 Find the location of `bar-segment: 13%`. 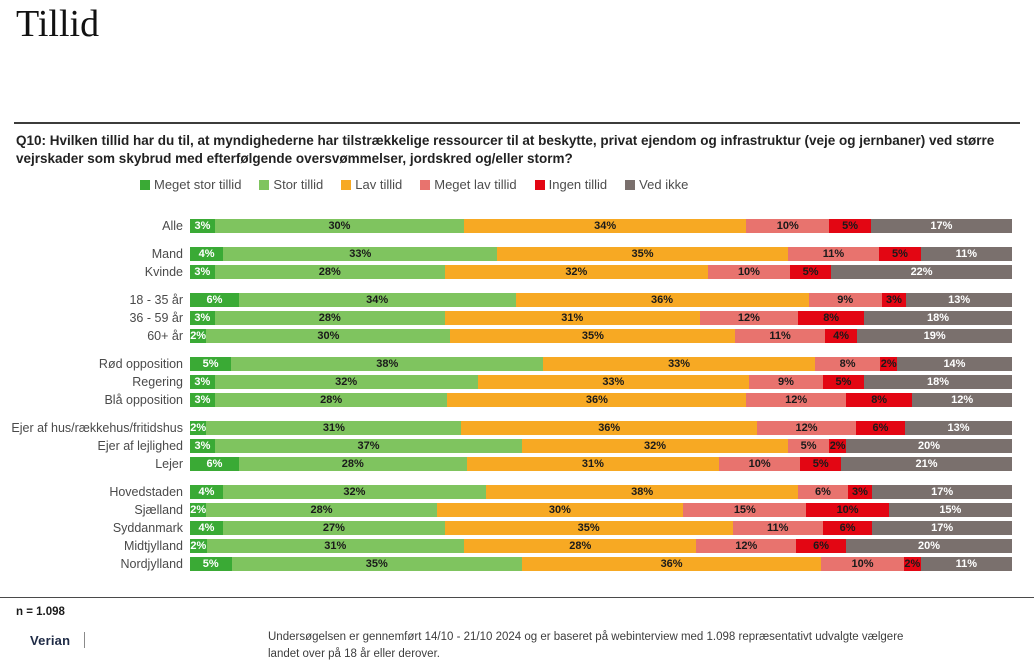

bar-segment: 13% is located at coordinates (958, 428).